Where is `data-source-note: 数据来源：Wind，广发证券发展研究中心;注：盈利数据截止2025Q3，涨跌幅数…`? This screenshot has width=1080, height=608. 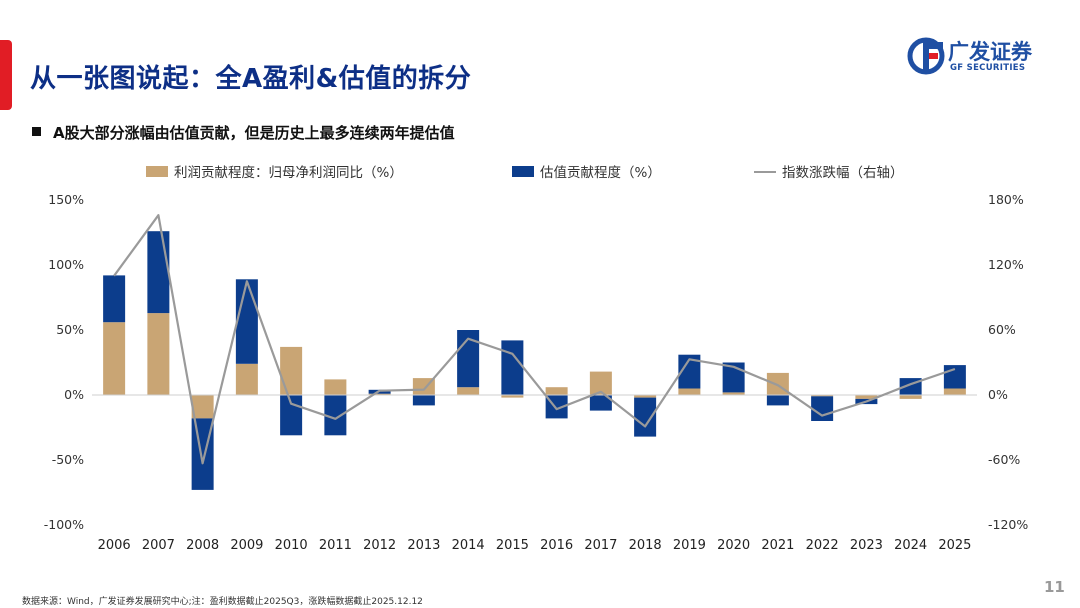 data-source-note: 数据来源：Wind，广发证券发展研究中心;注：盈利数据截止2025Q3，涨跌幅数… is located at coordinates (222, 602).